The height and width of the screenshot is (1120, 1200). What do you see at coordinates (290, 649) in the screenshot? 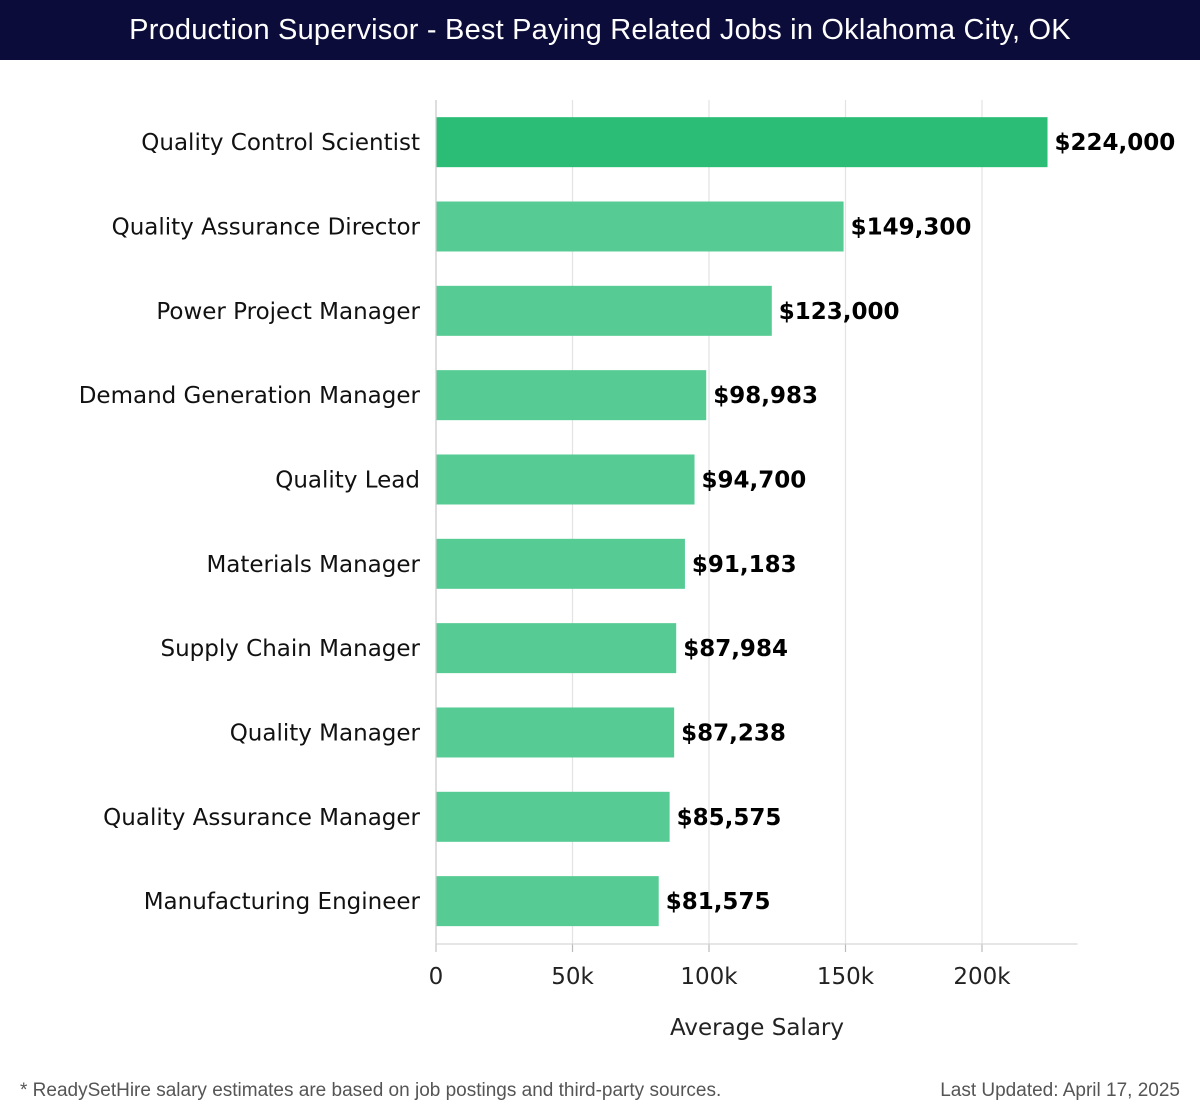
I see `category-label: Supply Chain Manager` at bounding box center [290, 649].